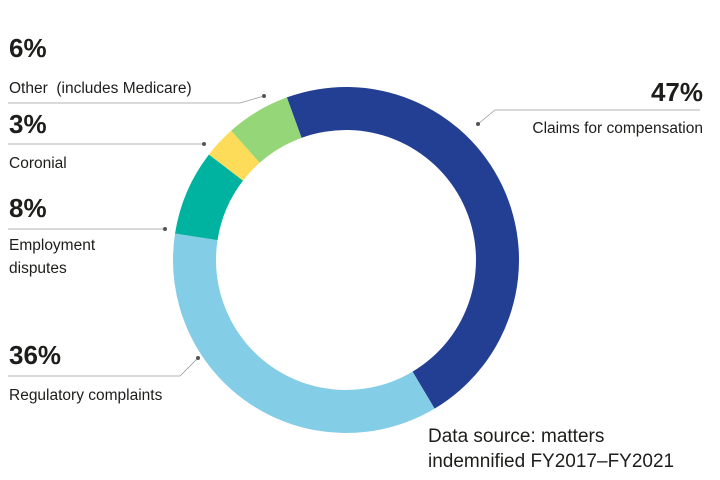 The image size is (720, 480). Describe the element at coordinates (264, 96) in the screenshot. I see `leader-dot-other` at that location.